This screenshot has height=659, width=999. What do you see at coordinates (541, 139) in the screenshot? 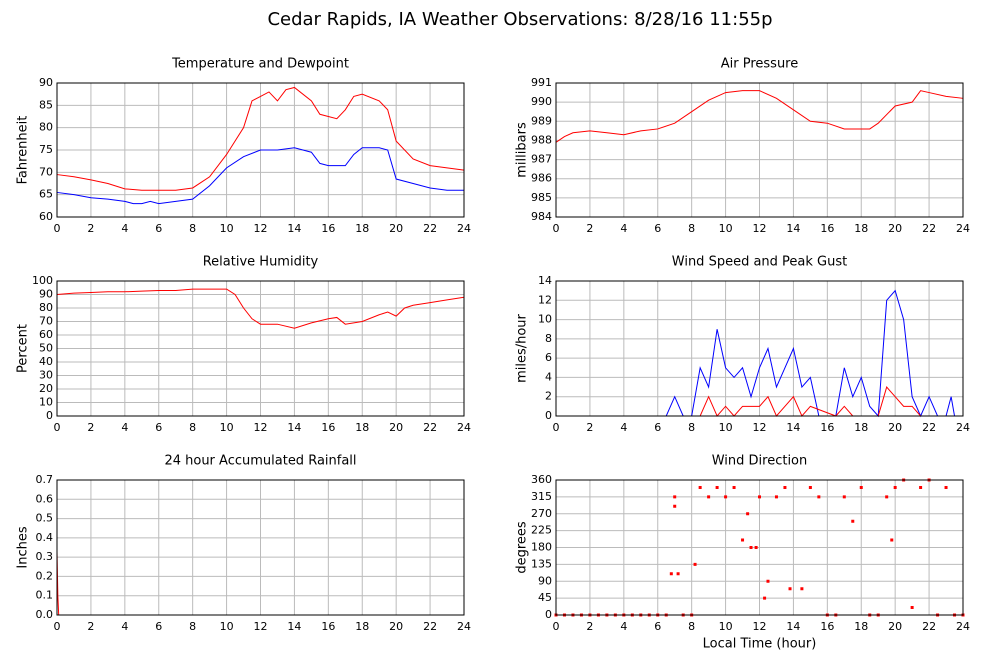
I see `y-tick-label: 988` at bounding box center [541, 139].